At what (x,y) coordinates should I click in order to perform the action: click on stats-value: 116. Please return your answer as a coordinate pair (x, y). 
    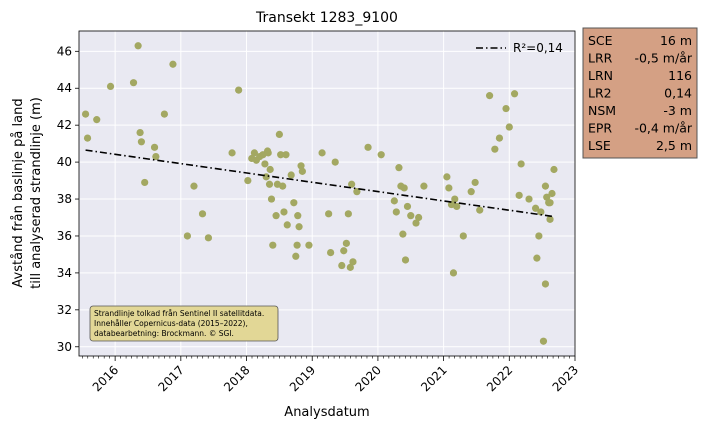
    Looking at the image, I should click on (680, 75).